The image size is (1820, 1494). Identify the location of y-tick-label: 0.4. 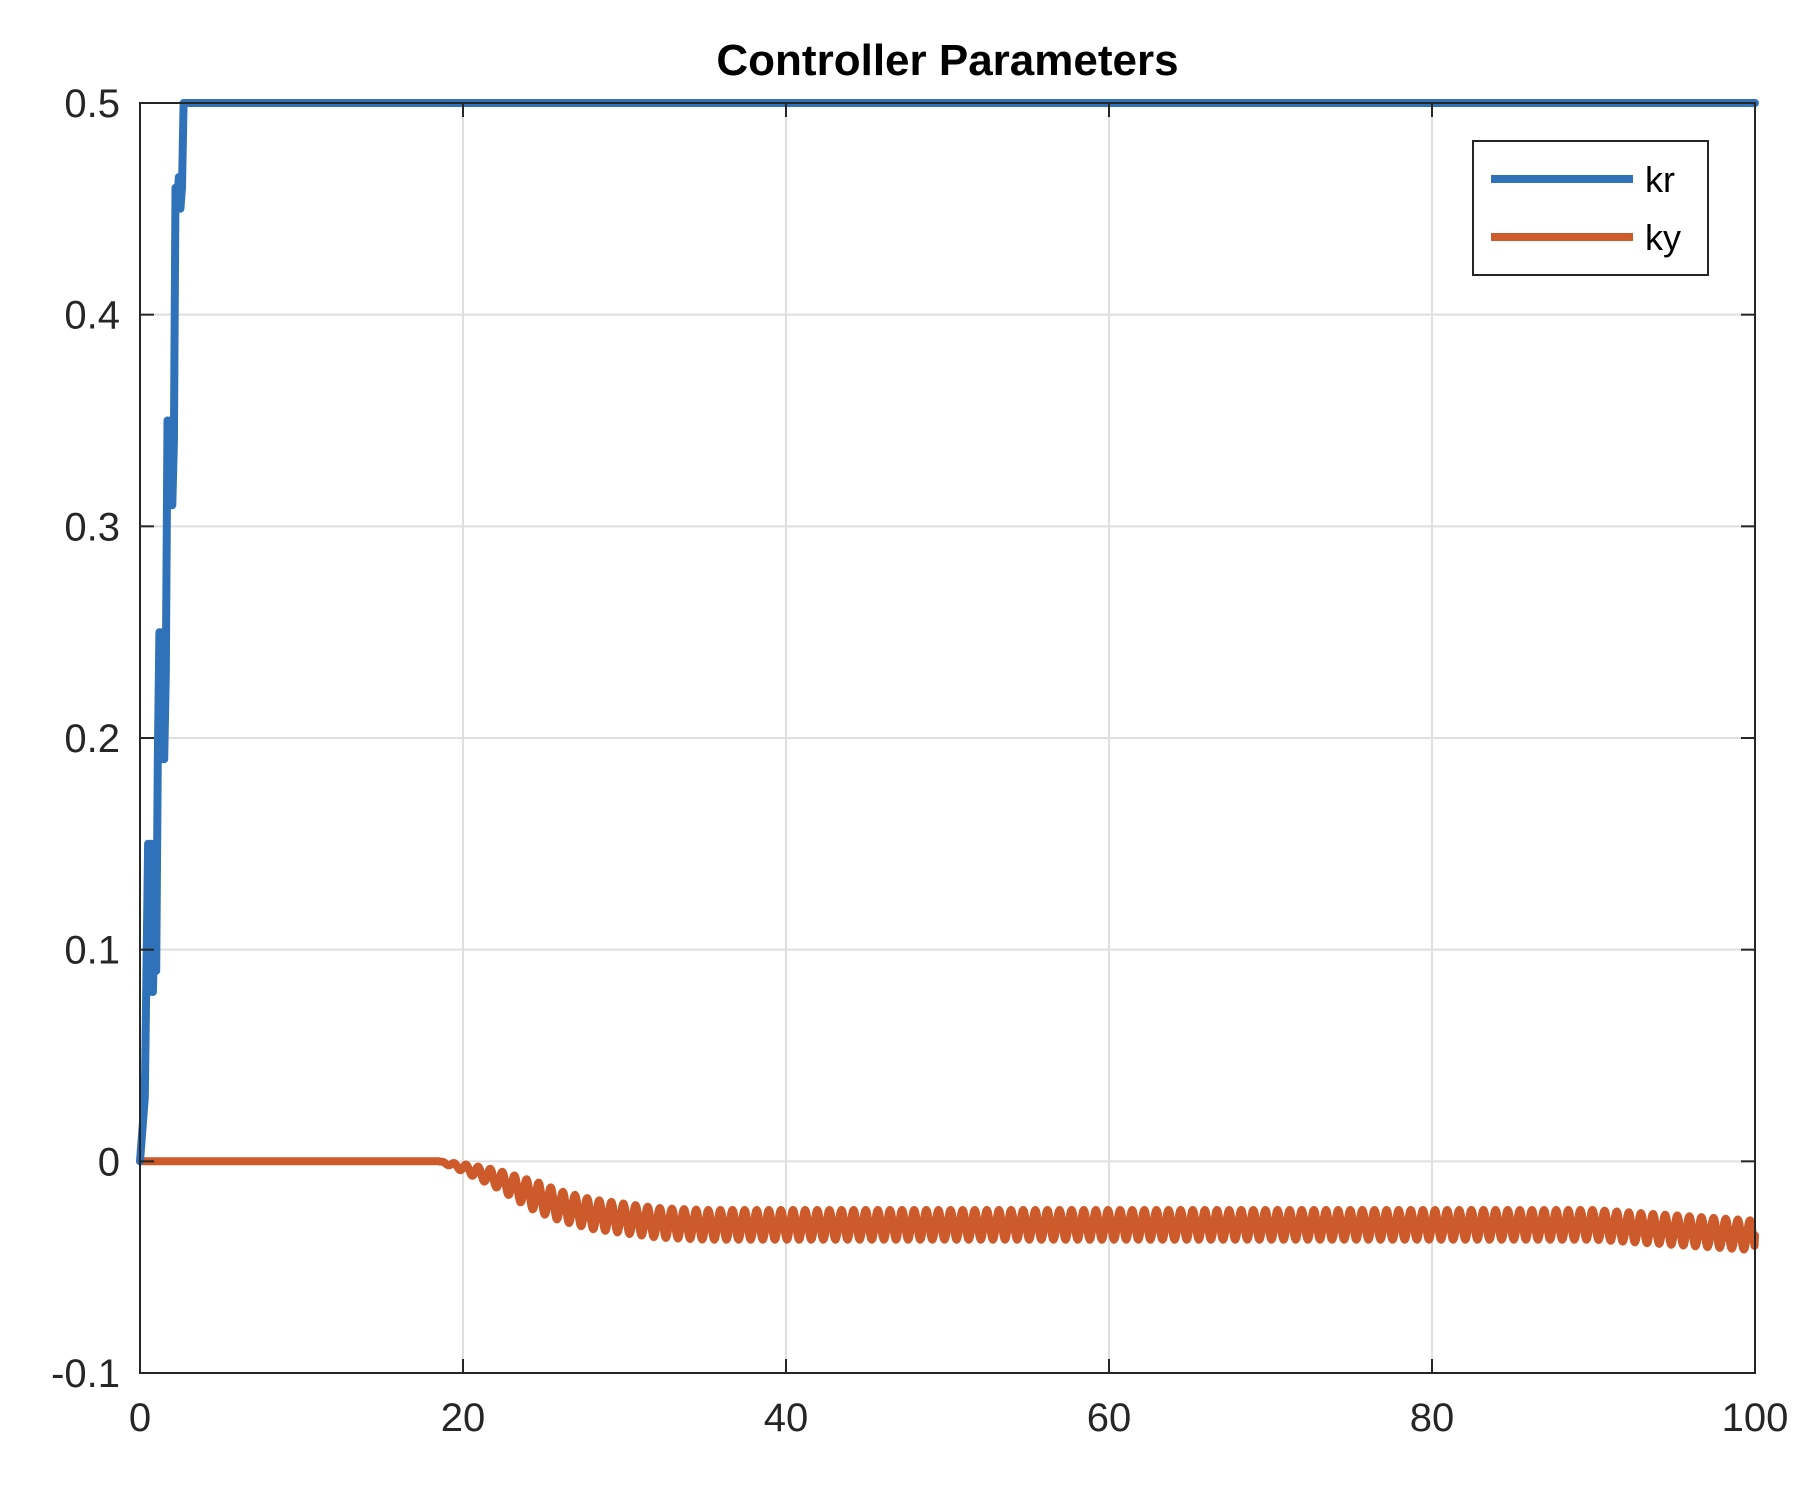
(92, 316).